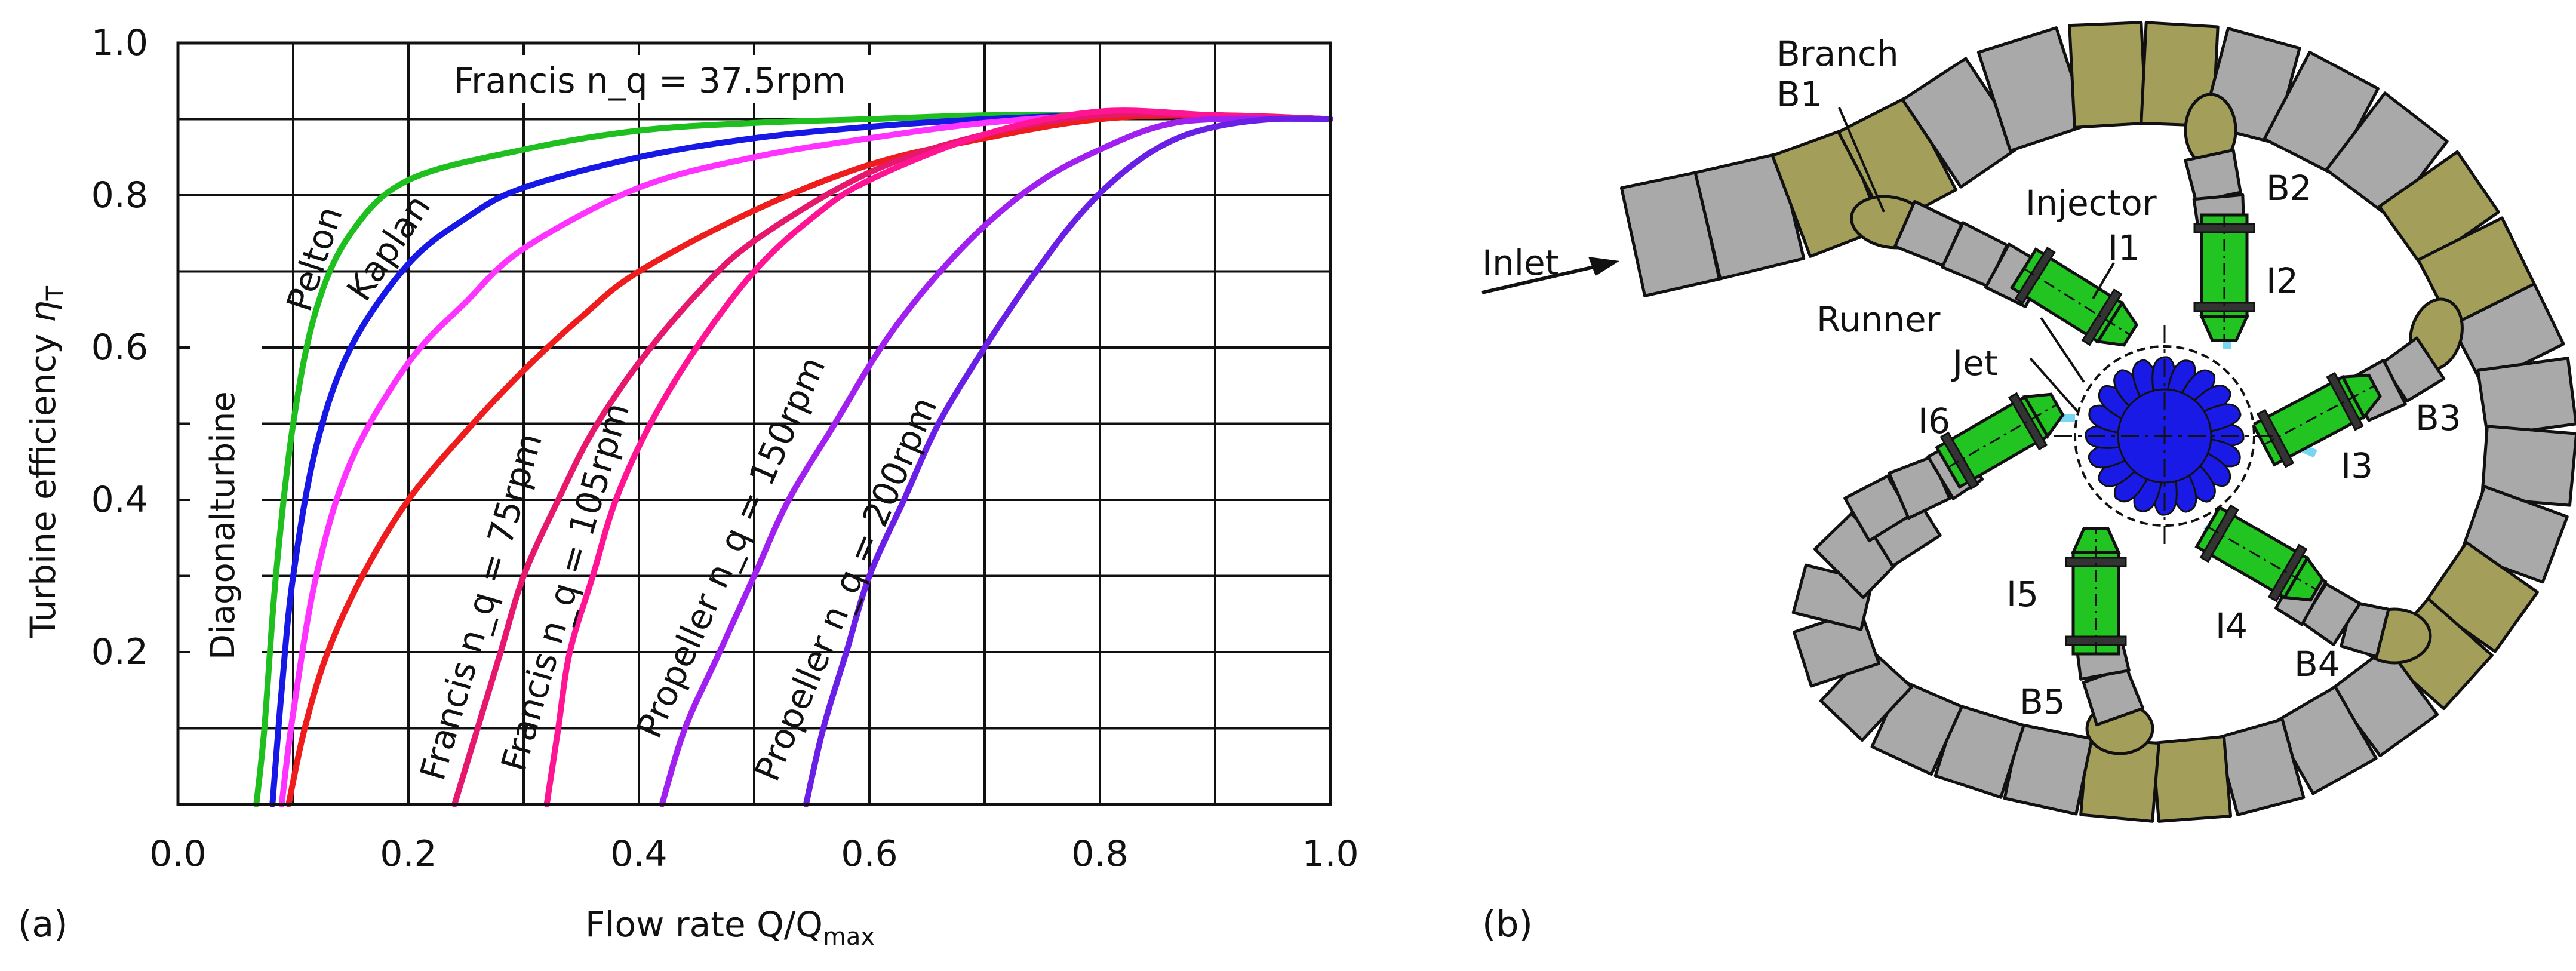 The height and width of the screenshot is (971, 2576). I want to click on b3-label: B3, so click(2438, 418).